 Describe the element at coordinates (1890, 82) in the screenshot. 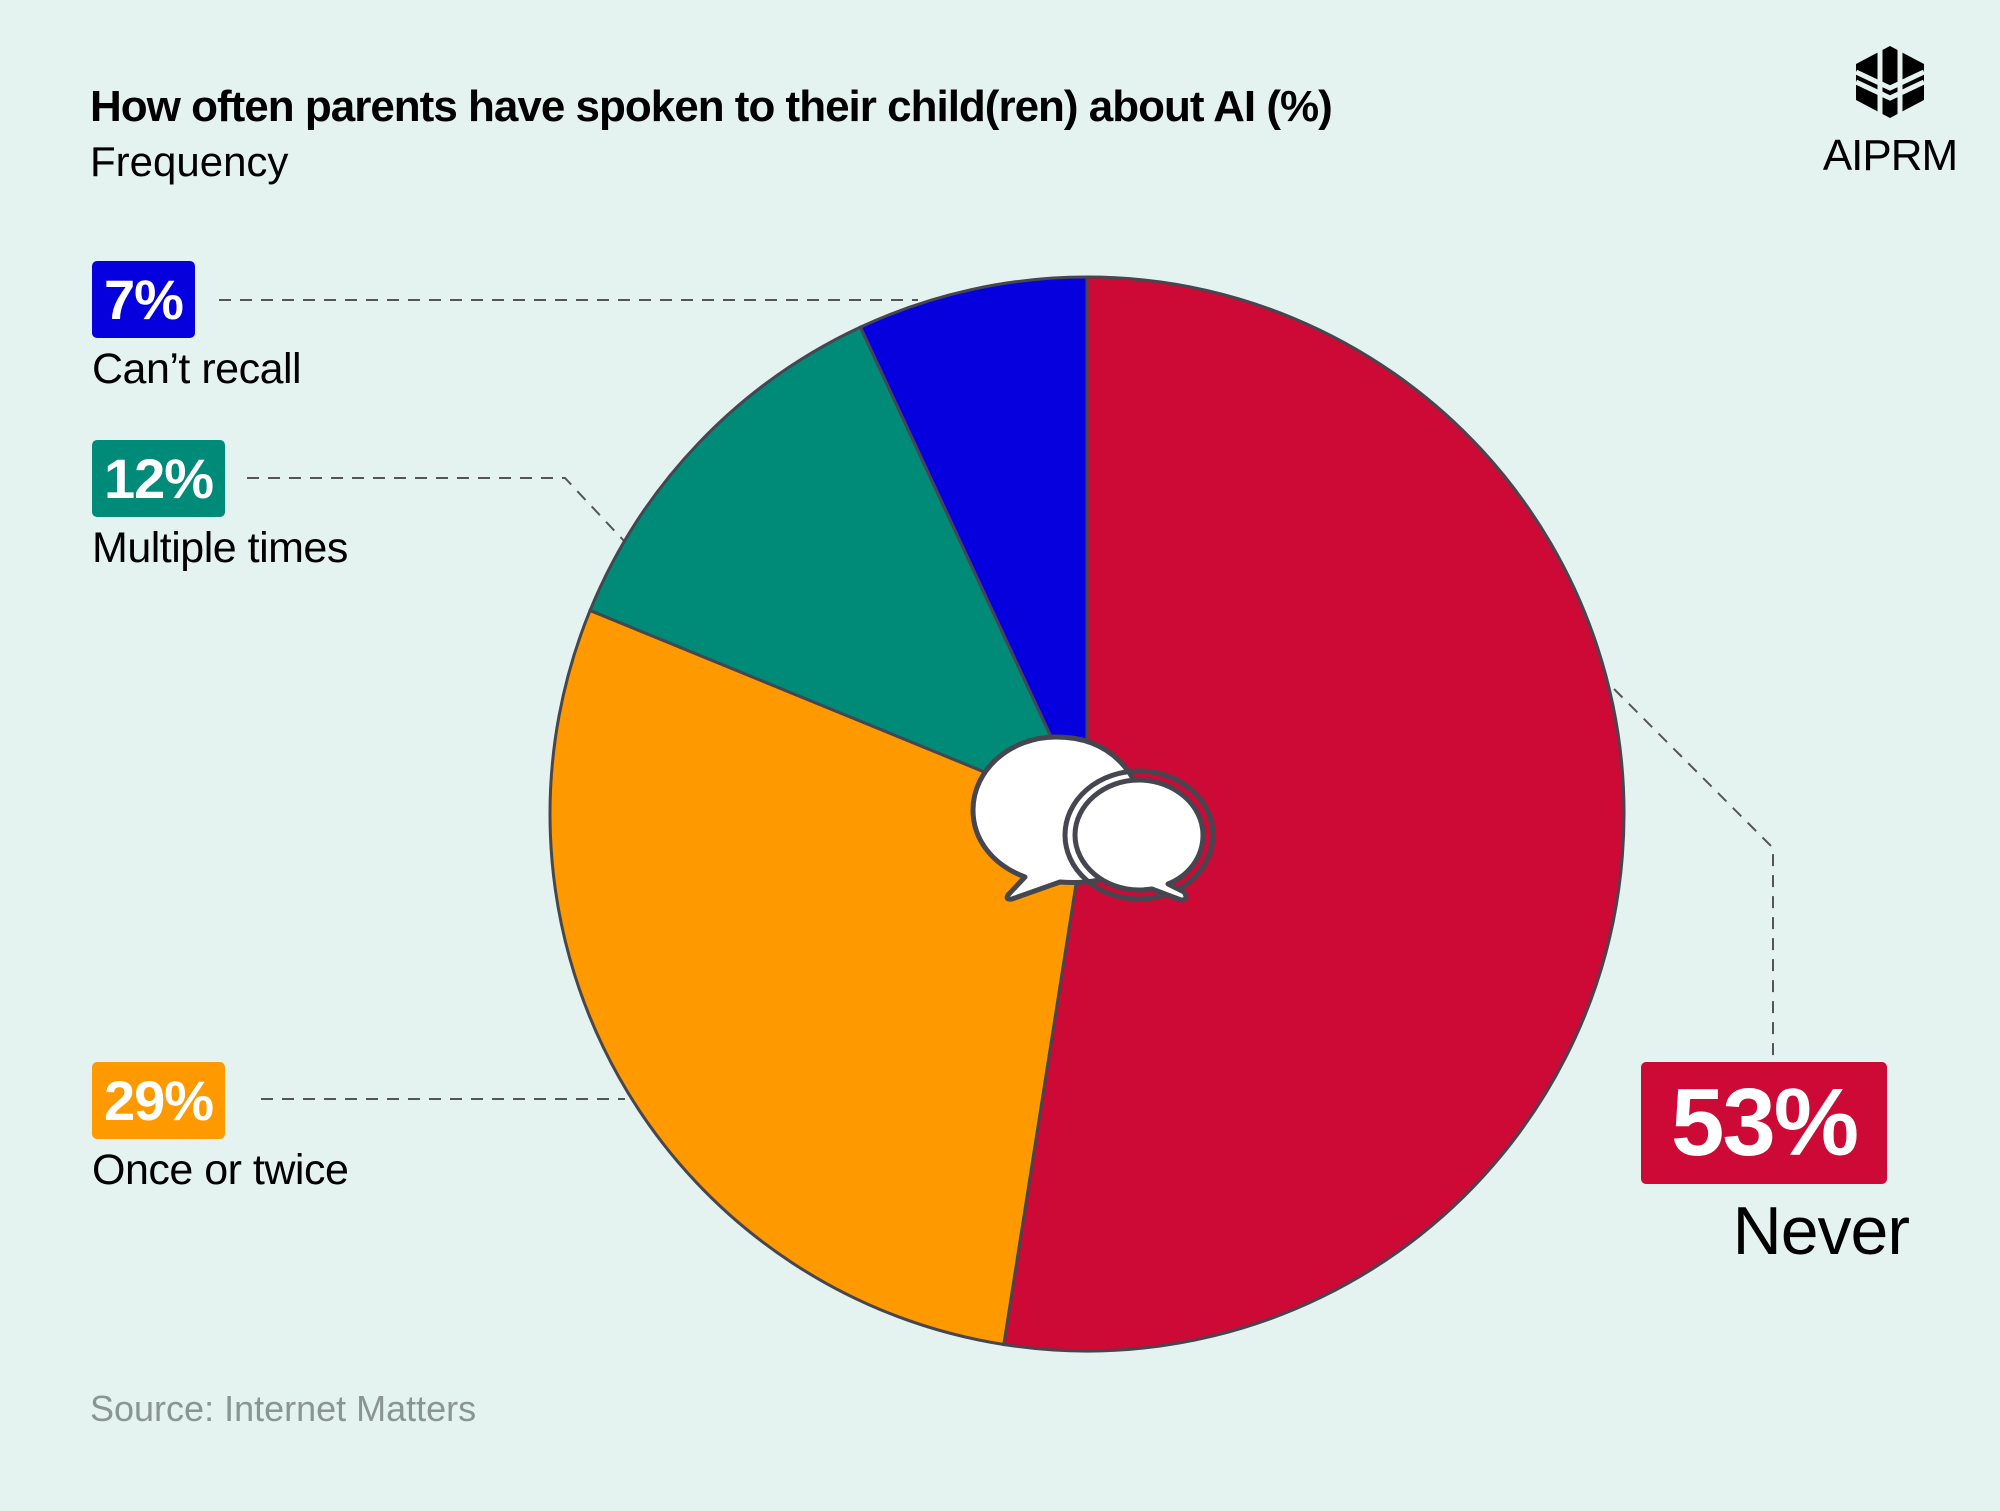

I see `aiprm-cube-icon` at that location.